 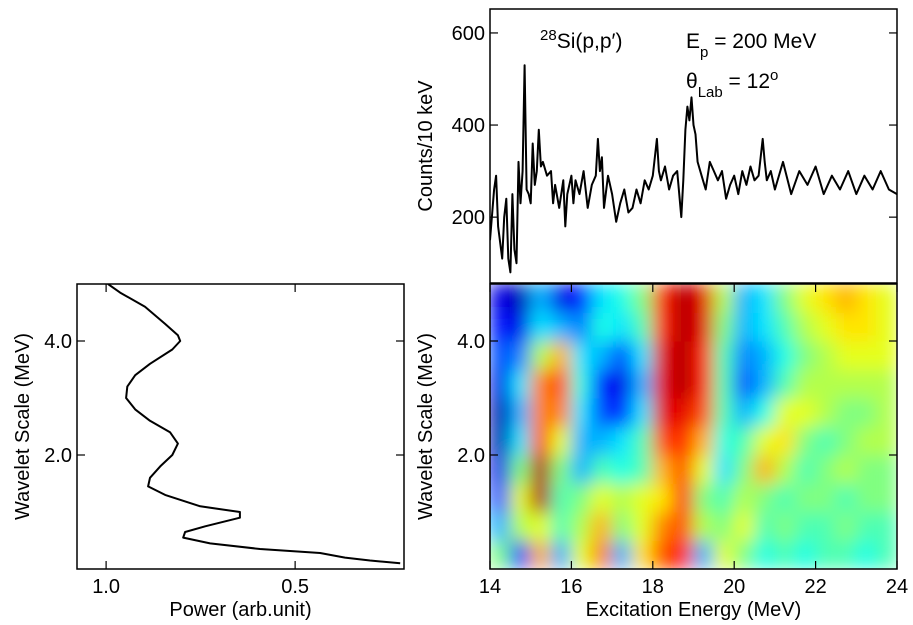 I want to click on line, so click(x=254, y=424).